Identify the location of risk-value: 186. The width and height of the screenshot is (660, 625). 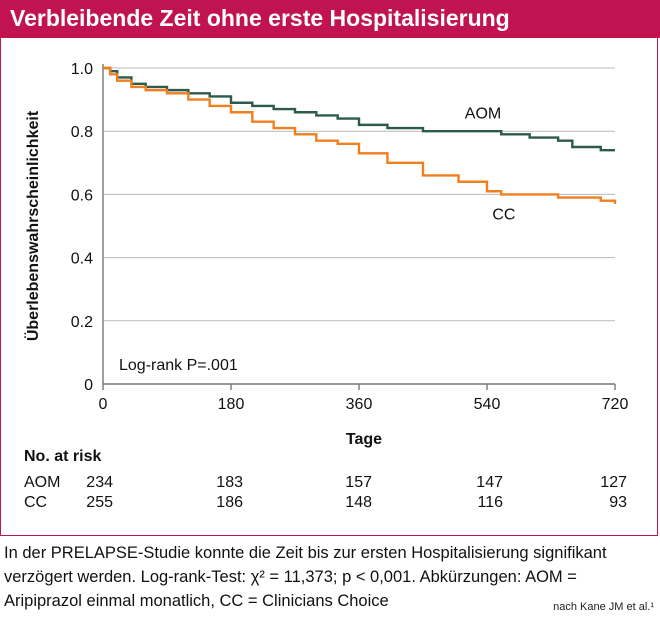
(229, 502).